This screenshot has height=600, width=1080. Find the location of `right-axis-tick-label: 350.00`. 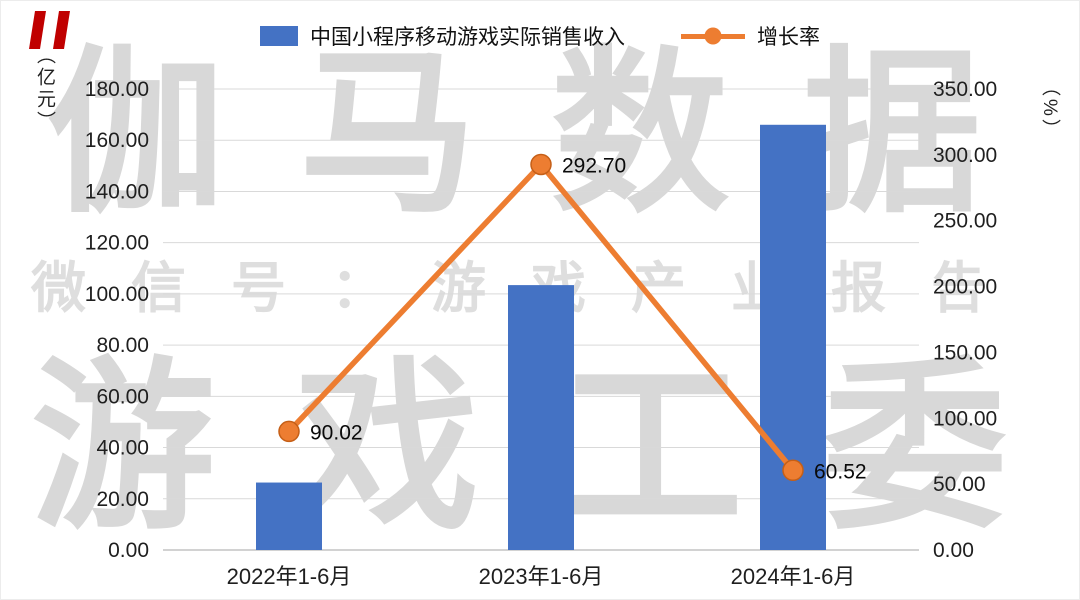

right-axis-tick-label: 350.00 is located at coordinates (965, 89).